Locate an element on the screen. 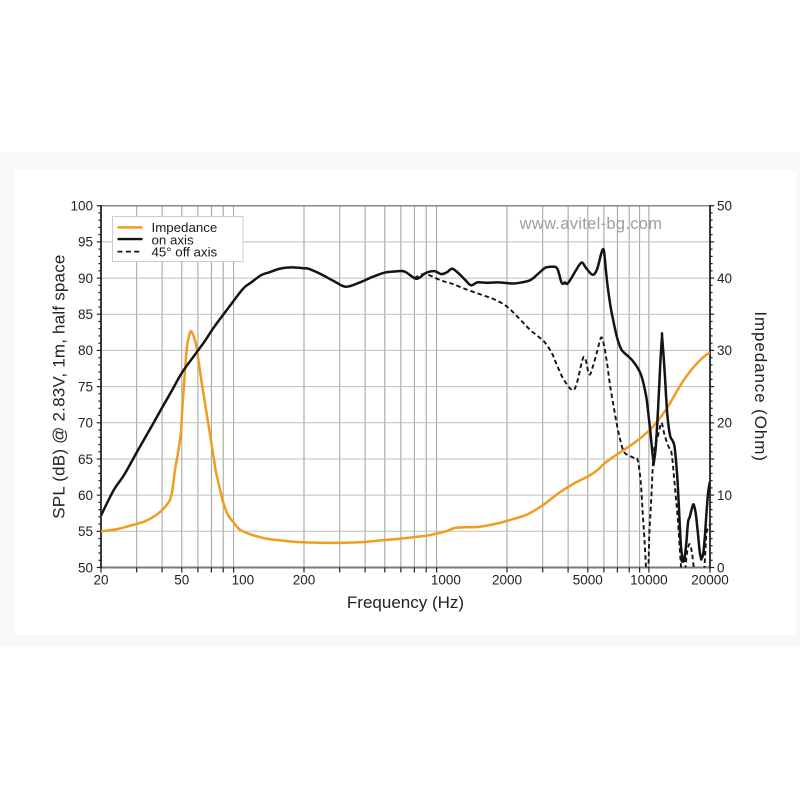 The width and height of the screenshot is (800, 805). svg-text: 30 is located at coordinates (724, 350).